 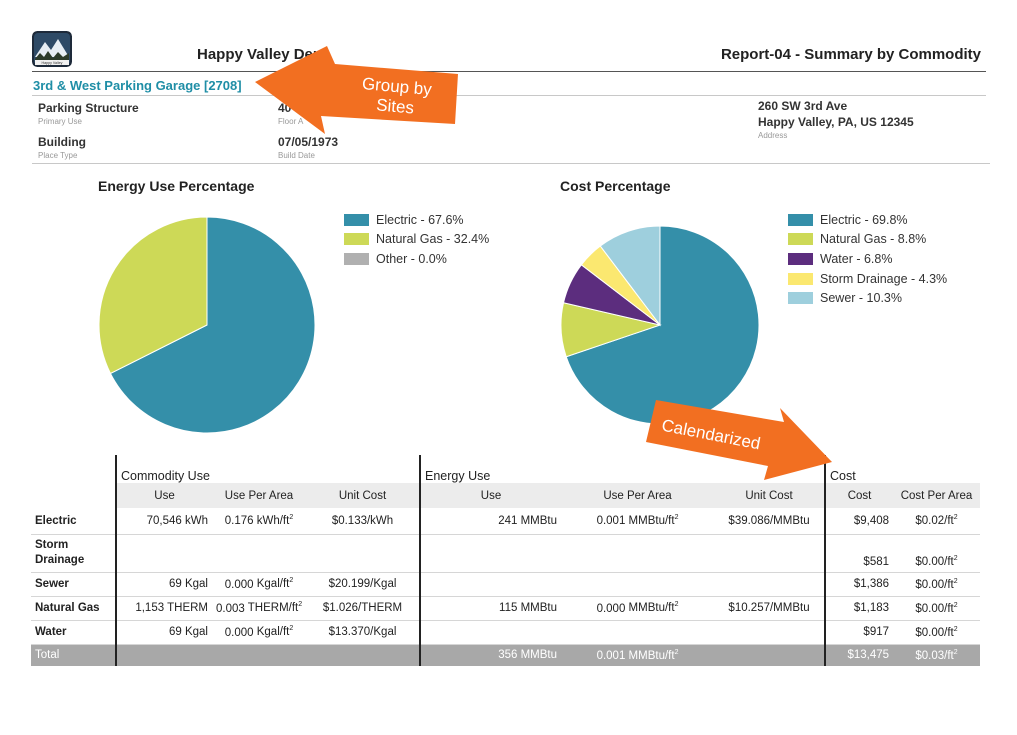 I want to click on col-cost-per-area: Cost Per Area, so click(x=937, y=495).